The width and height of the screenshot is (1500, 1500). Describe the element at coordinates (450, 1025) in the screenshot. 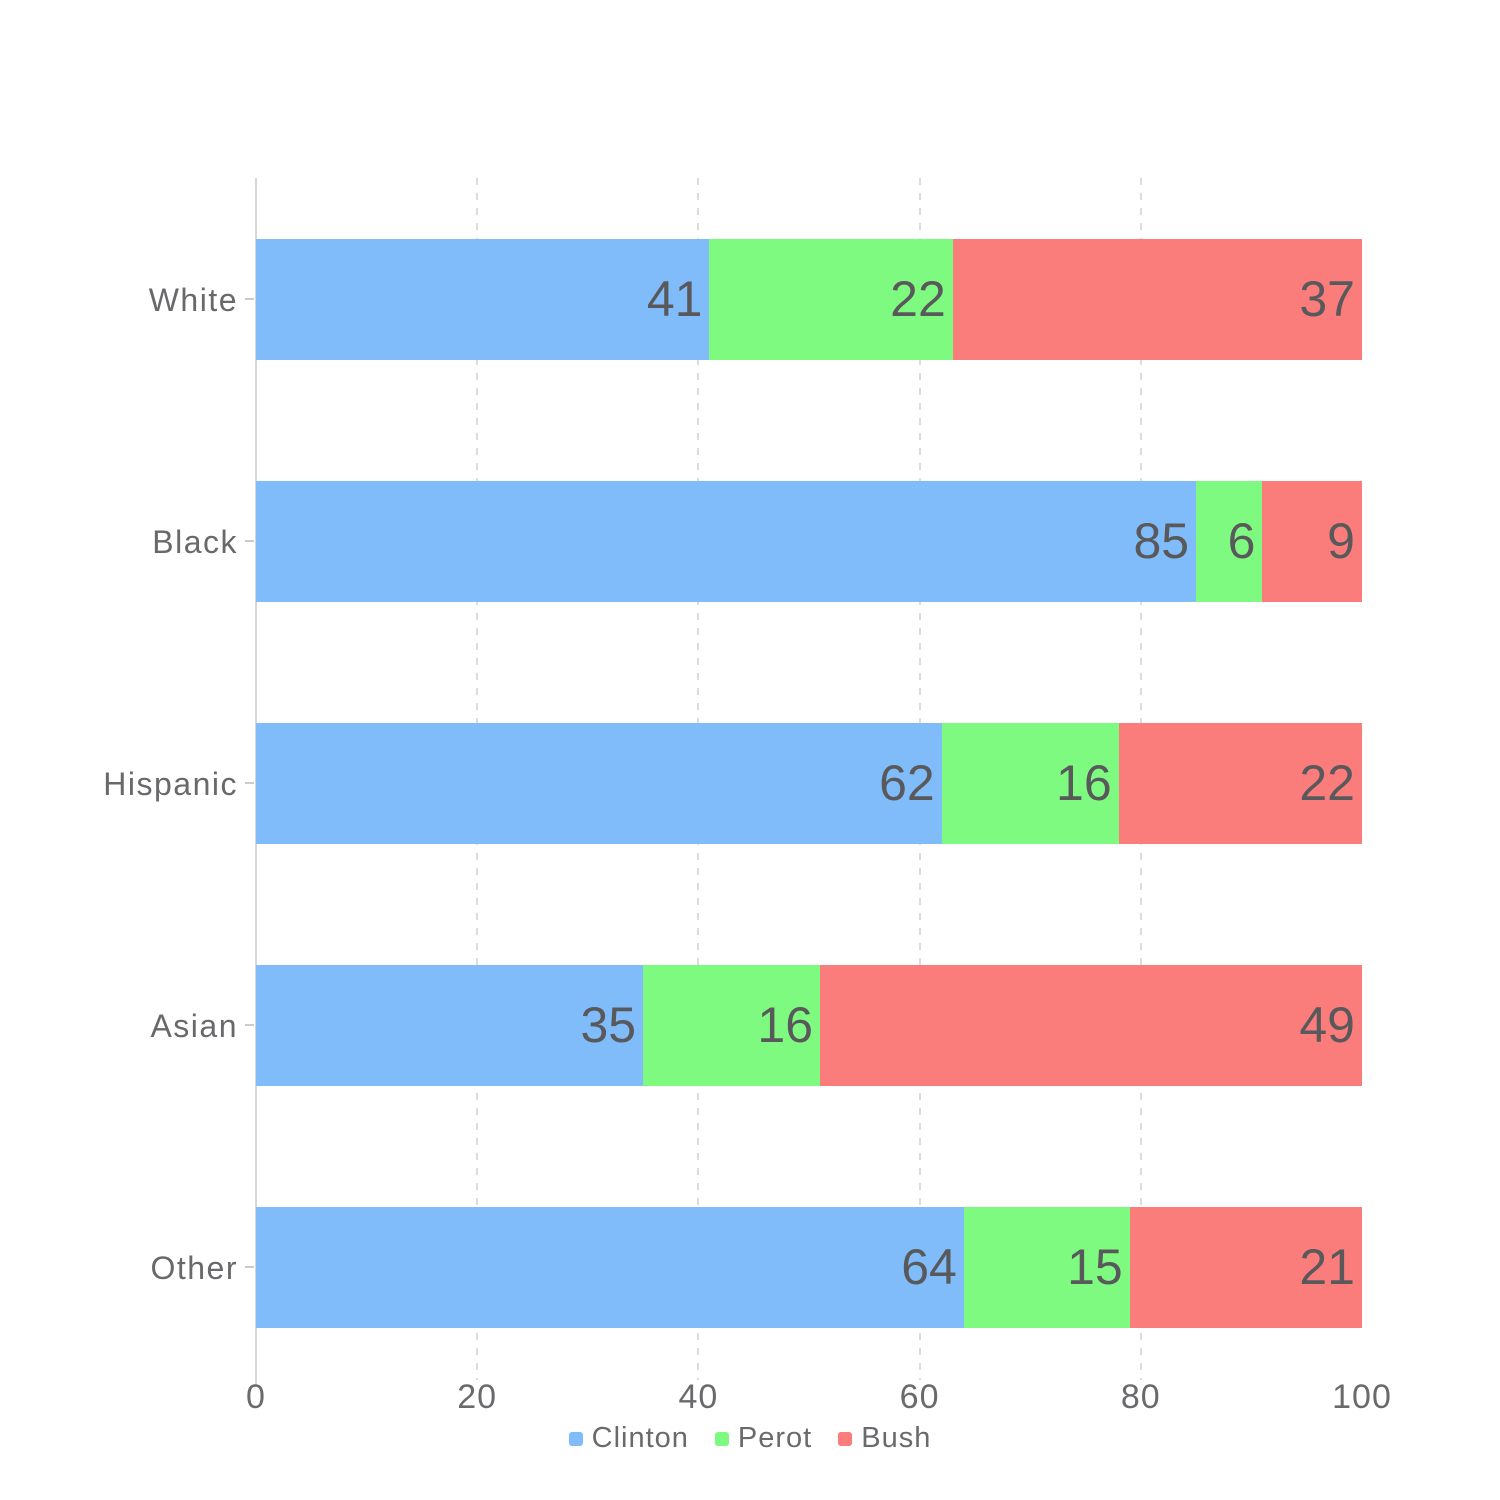

I see `bar-segment-clinton: 35` at that location.